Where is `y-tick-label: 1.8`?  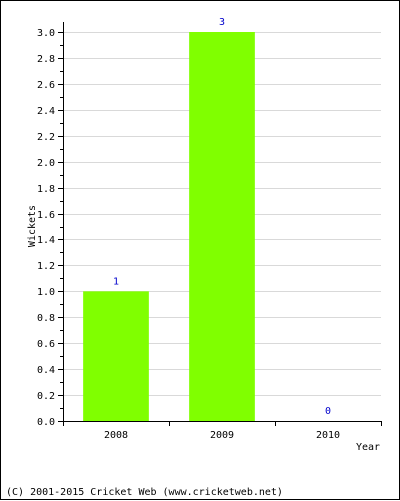 y-tick-label: 1.8 is located at coordinates (46, 189).